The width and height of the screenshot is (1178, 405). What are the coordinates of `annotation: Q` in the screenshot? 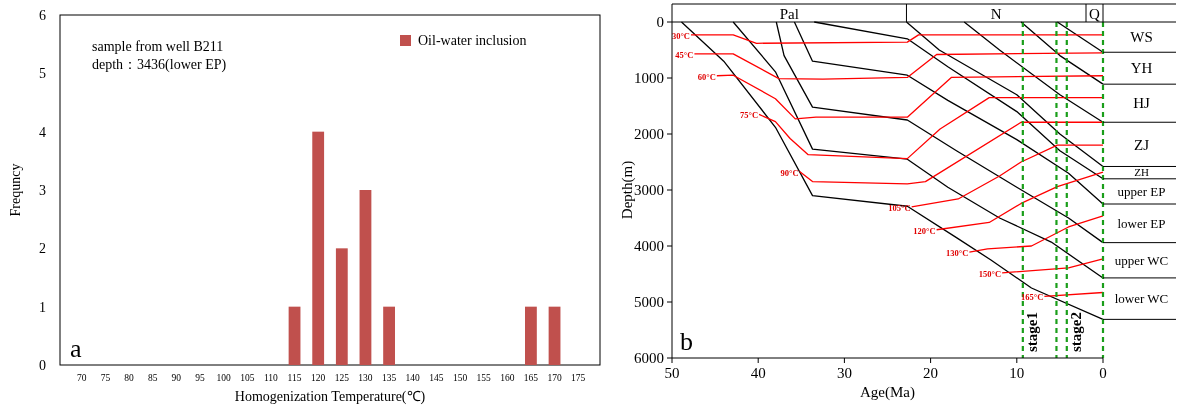 It's located at (1095, 14).